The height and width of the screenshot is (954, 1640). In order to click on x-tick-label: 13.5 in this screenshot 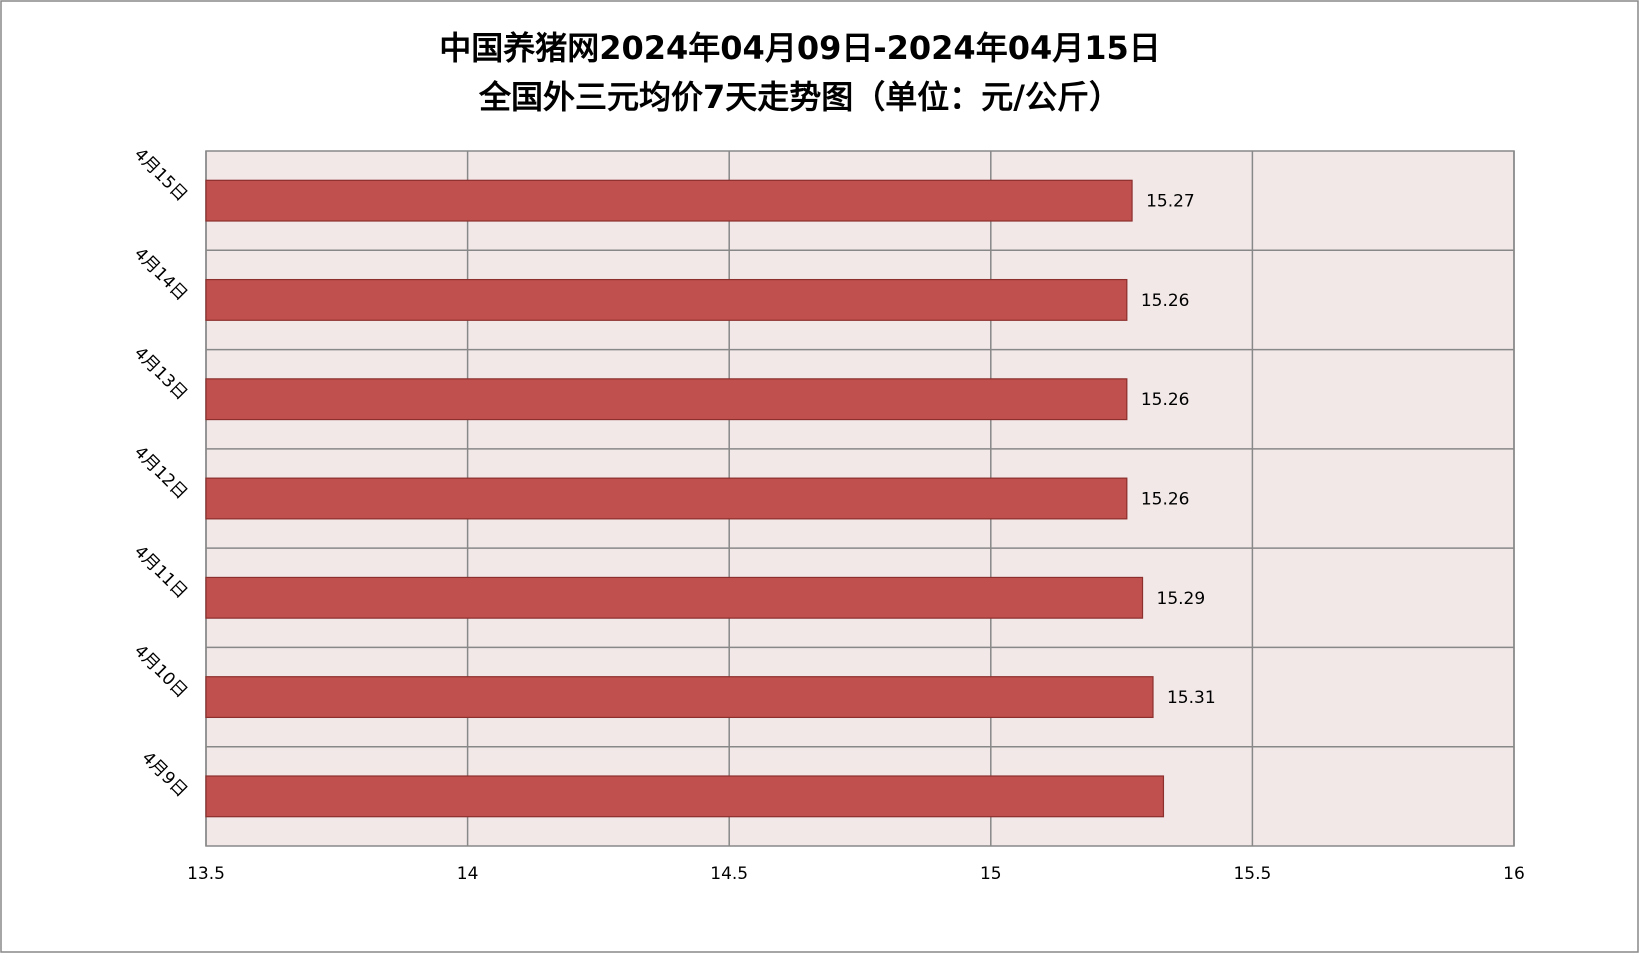, I will do `click(206, 874)`.